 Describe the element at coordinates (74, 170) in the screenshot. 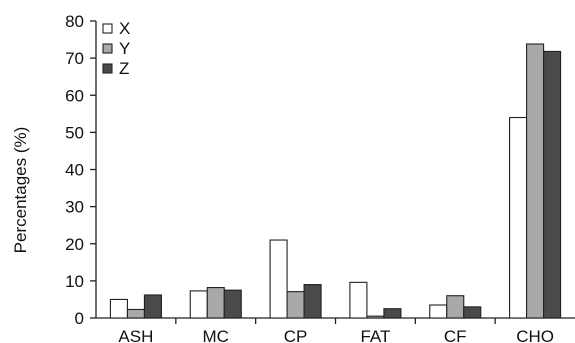

I see `y-tick-label-4: 40` at that location.